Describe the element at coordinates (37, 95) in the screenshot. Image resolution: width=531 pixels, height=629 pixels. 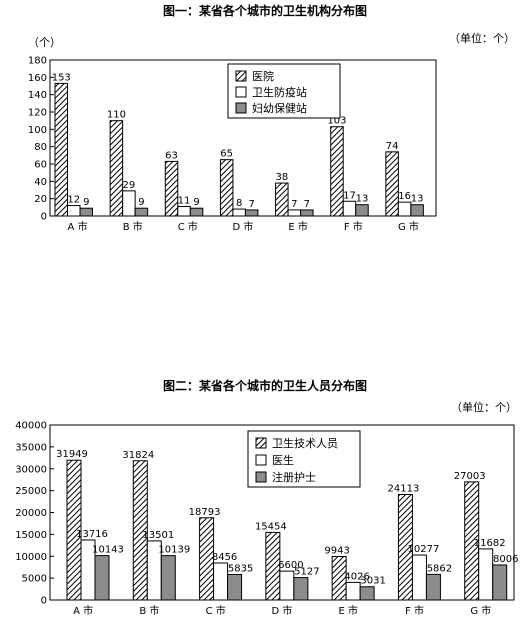
I see `y-tick-label: 140` at that location.